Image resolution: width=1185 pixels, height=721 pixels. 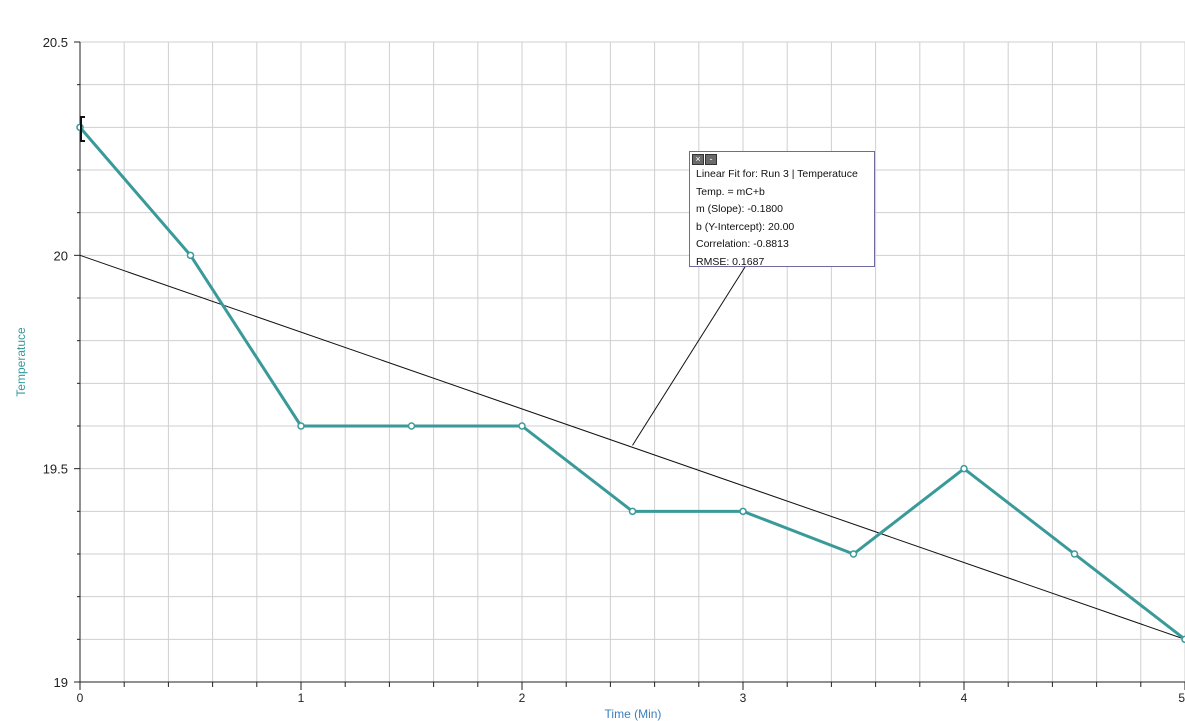 What do you see at coordinates (777, 174) in the screenshot?
I see `annotation-title: Linear Fit for: Run 3 | Temperatuce` at bounding box center [777, 174].